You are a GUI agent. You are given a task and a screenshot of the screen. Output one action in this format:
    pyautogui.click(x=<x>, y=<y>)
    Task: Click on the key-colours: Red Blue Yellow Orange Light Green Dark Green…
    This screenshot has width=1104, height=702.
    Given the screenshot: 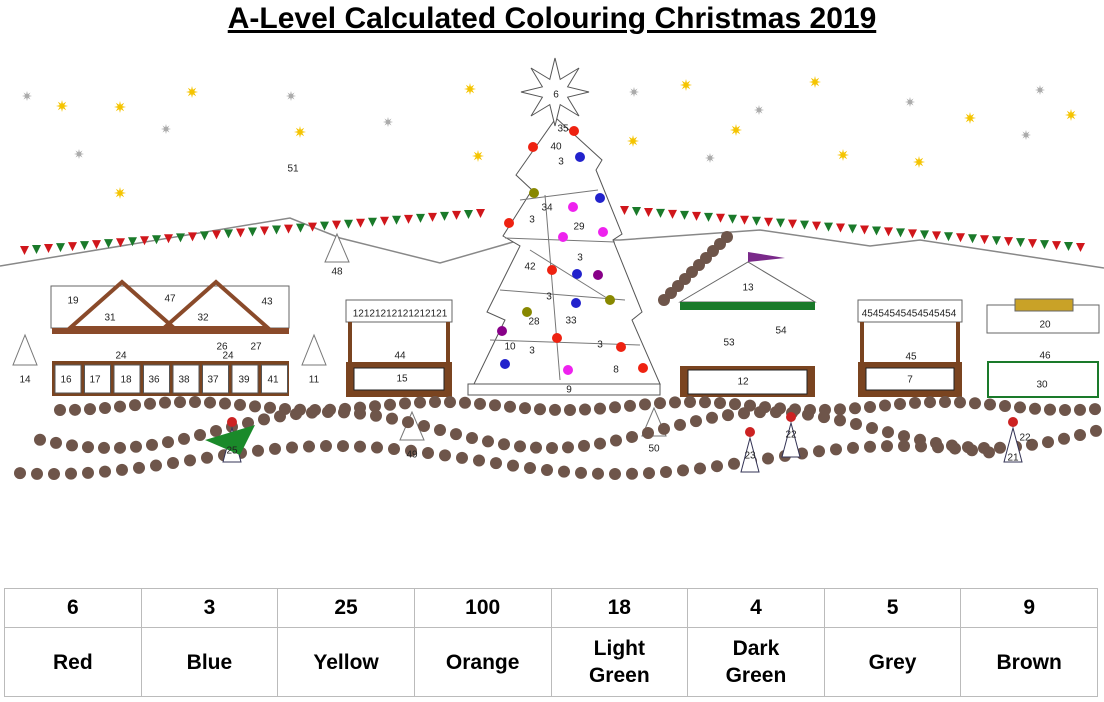 What is the action you would take?
    pyautogui.click(x=551, y=662)
    